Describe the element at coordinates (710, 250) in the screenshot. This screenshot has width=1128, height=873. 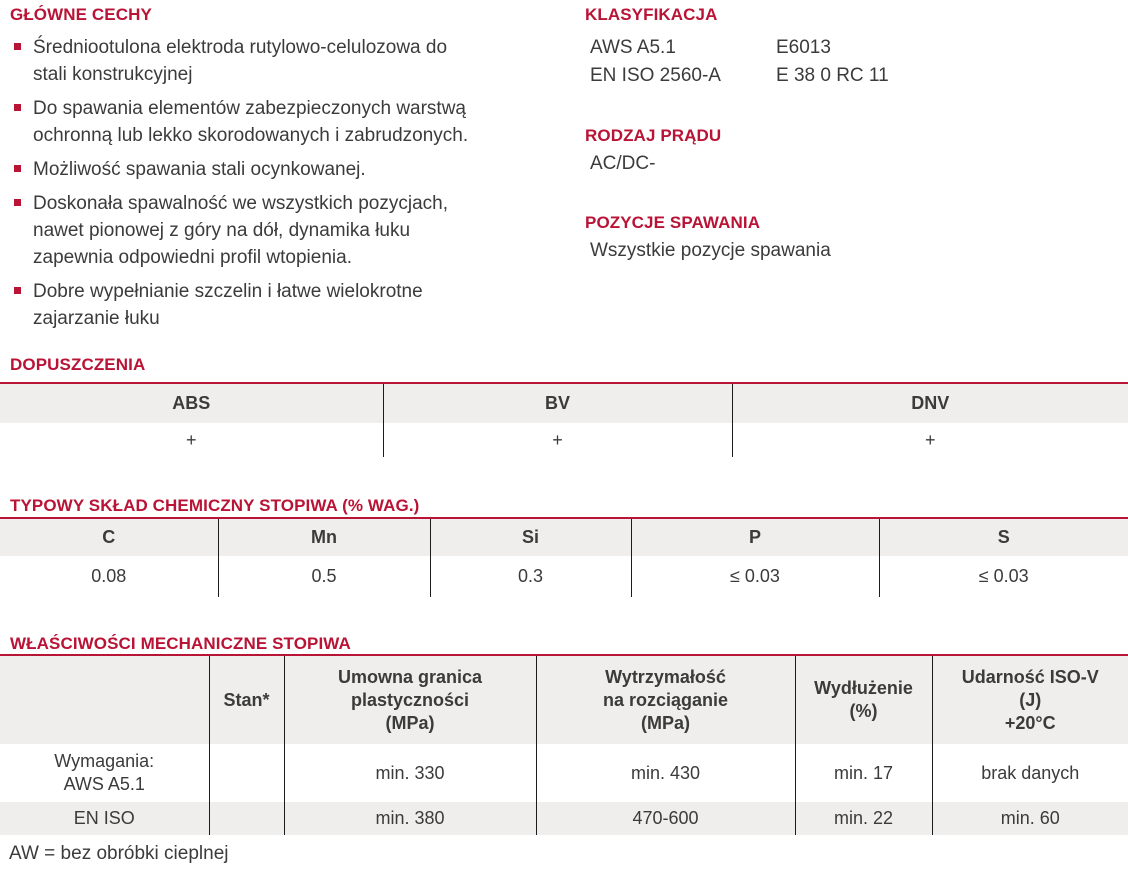
I see `welding-positions-value: Wszystkie pozycje spawania` at that location.